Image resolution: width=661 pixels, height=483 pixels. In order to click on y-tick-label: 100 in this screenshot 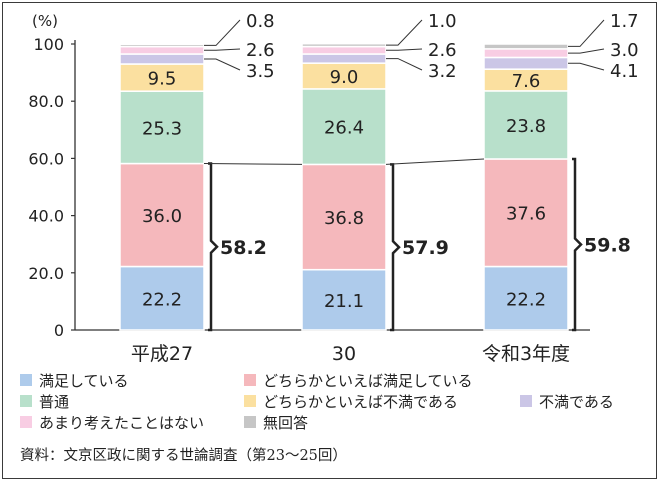, I will do `click(48, 44)`.